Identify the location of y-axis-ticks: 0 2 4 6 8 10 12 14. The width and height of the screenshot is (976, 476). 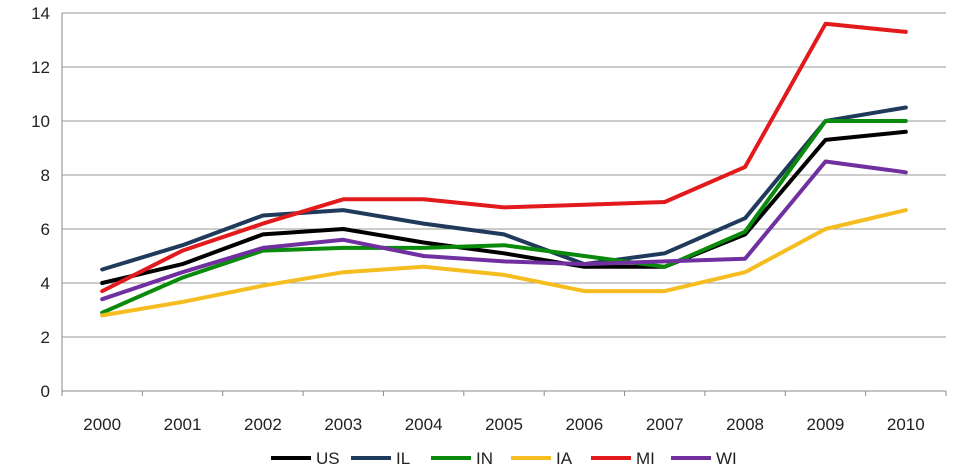
(40, 202).